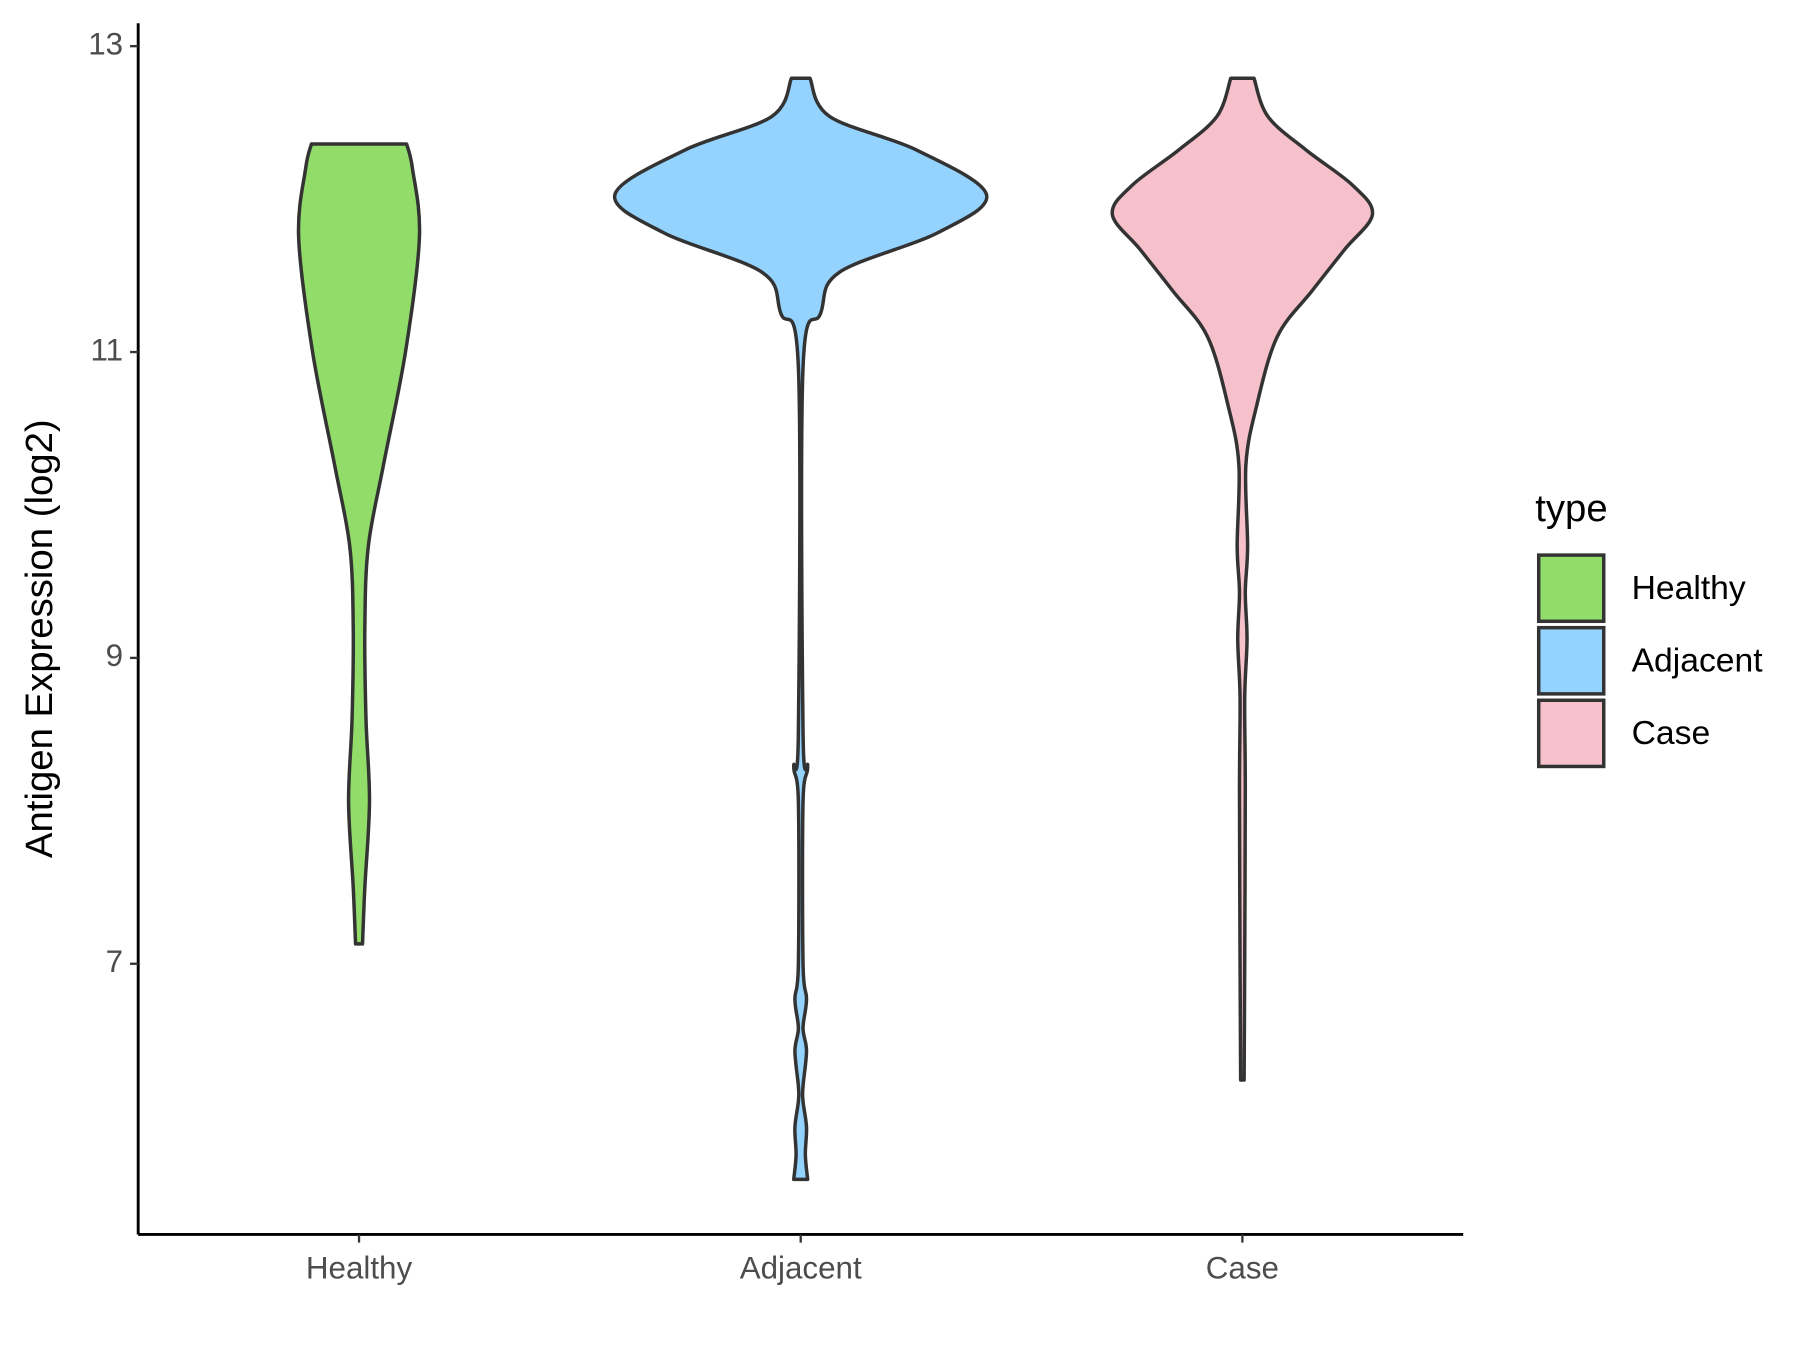 This screenshot has height=1350, width=1800. What do you see at coordinates (105, 43) in the screenshot?
I see `y-tick-label: 13` at bounding box center [105, 43].